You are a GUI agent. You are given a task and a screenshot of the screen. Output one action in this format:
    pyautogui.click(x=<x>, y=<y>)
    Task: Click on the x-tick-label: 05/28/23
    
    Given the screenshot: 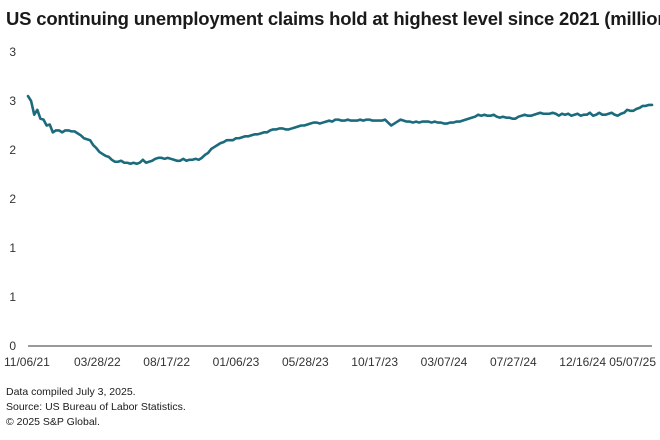 What is the action you would take?
    pyautogui.click(x=305, y=362)
    